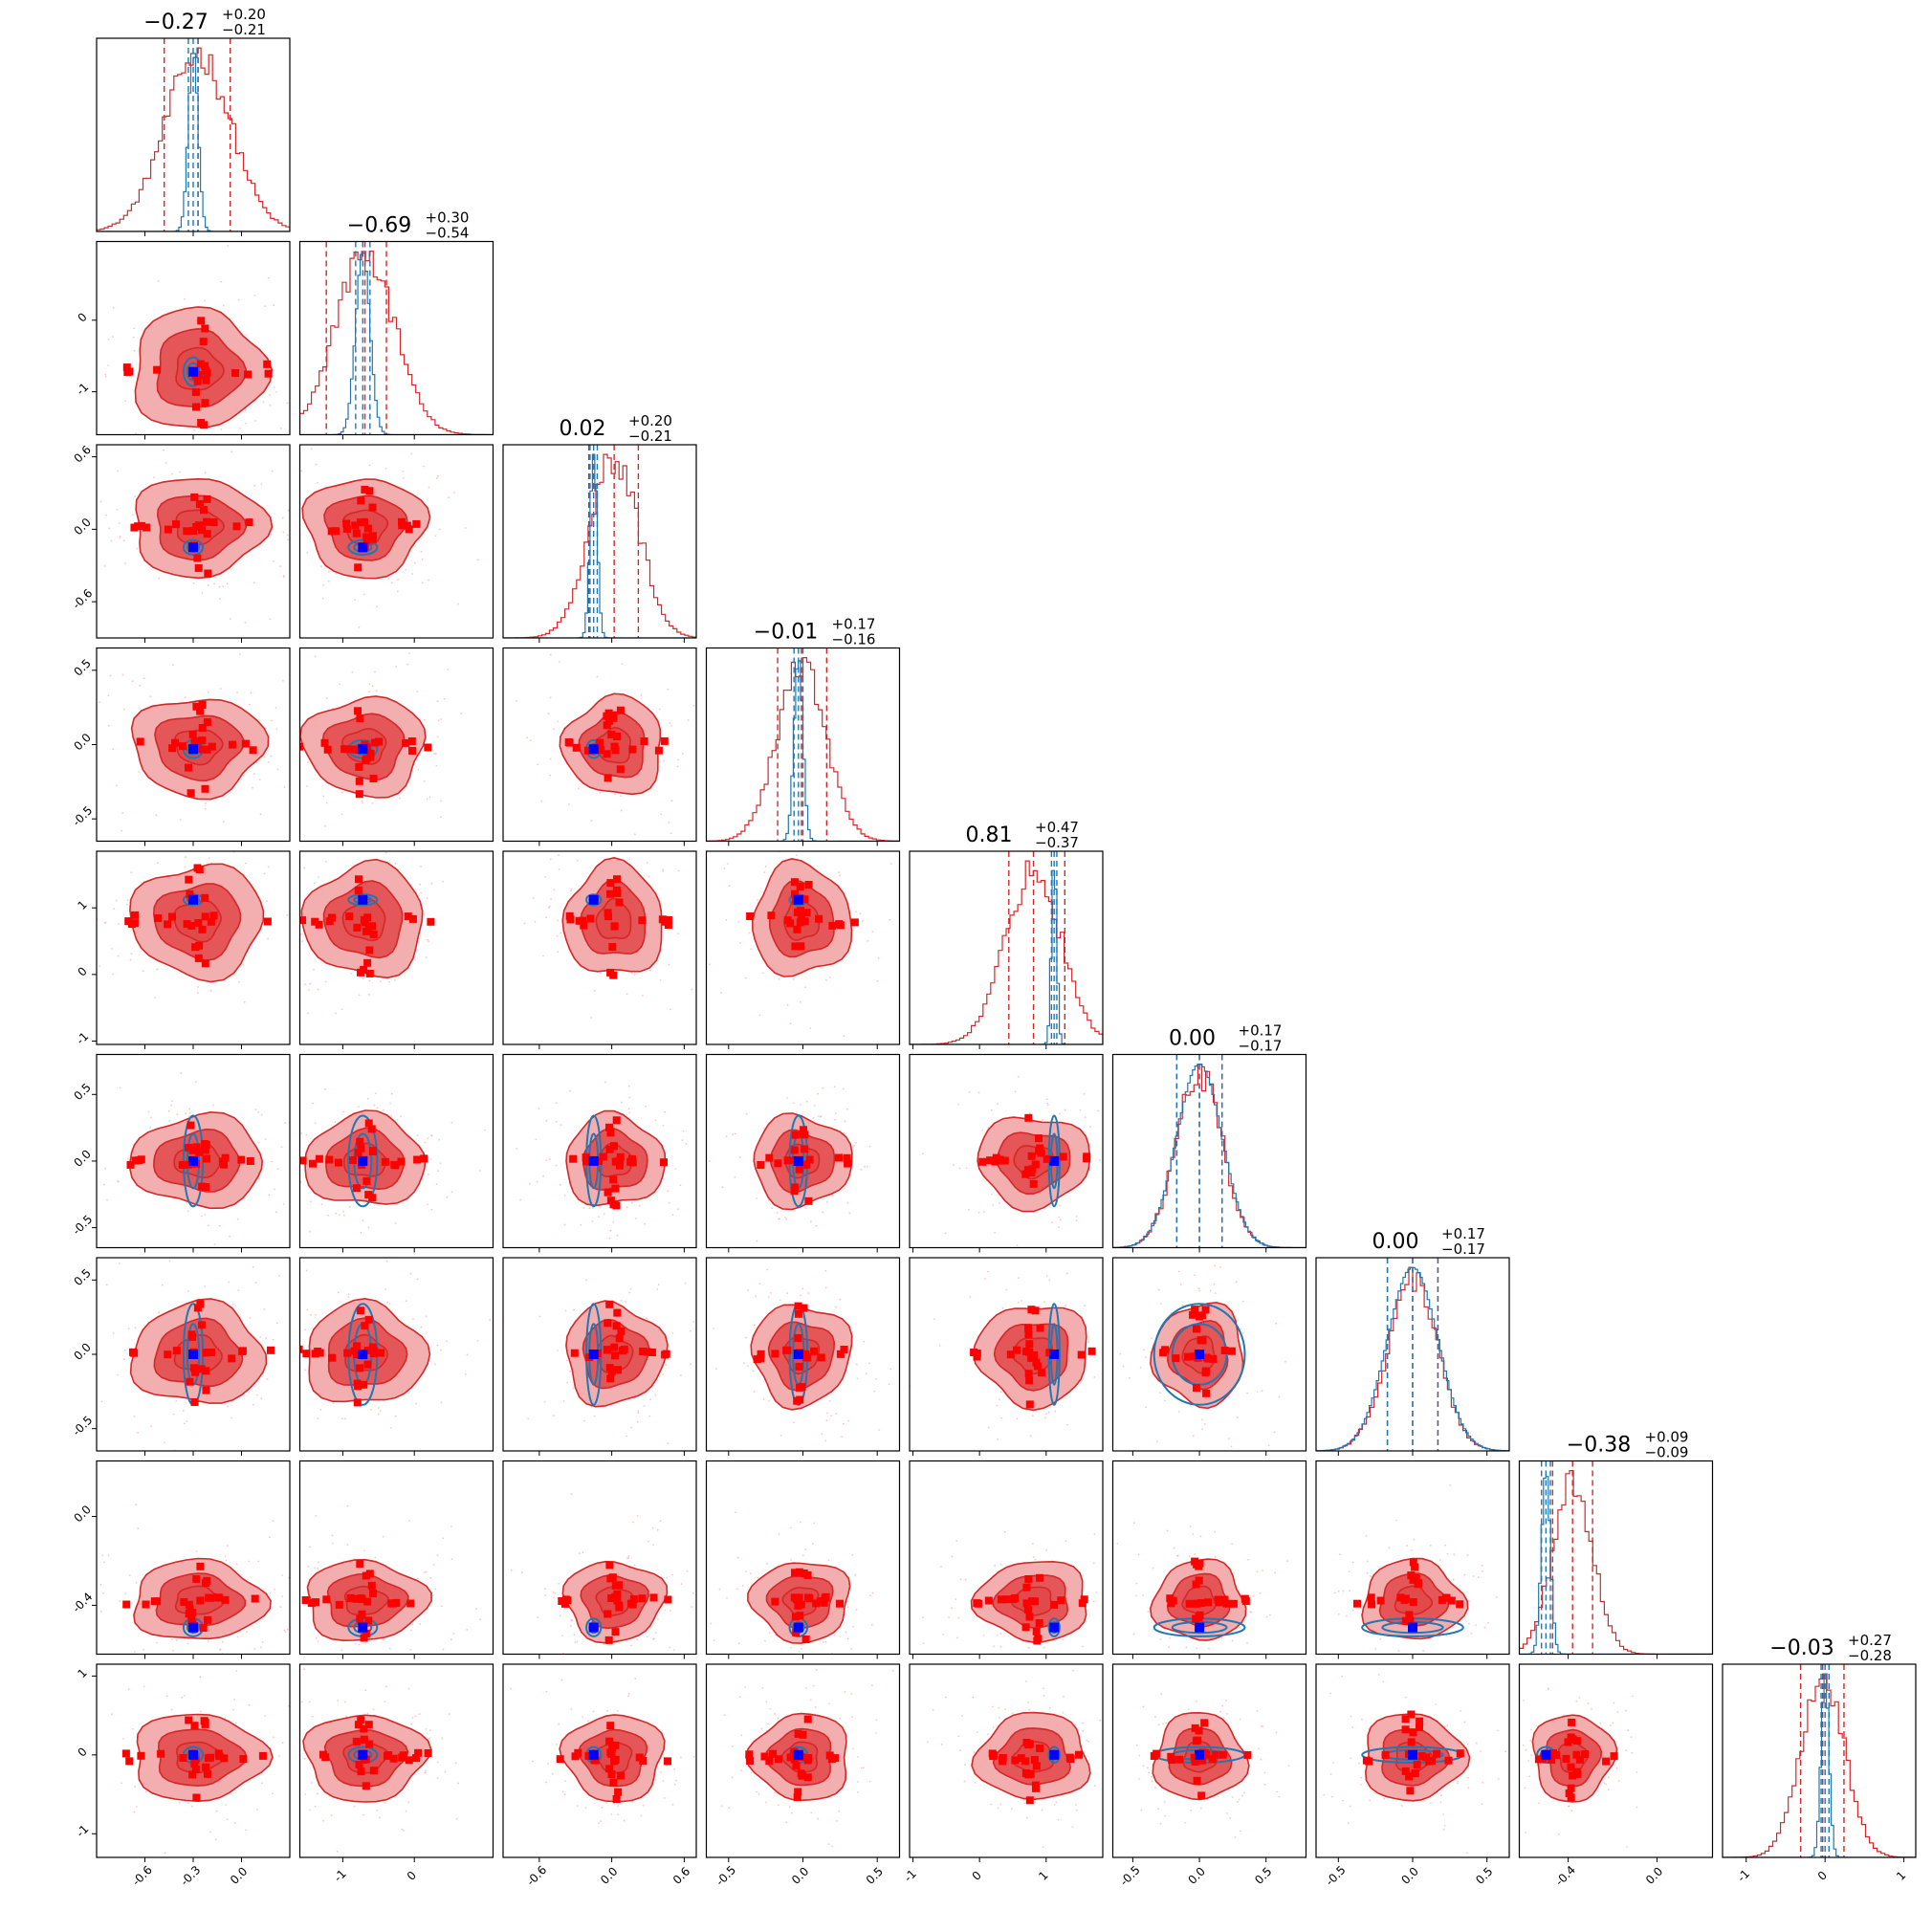 The image size is (1932, 1932). I want to click on hist-panel-3: −0.01 +0.17−0.16, so click(803, 731).